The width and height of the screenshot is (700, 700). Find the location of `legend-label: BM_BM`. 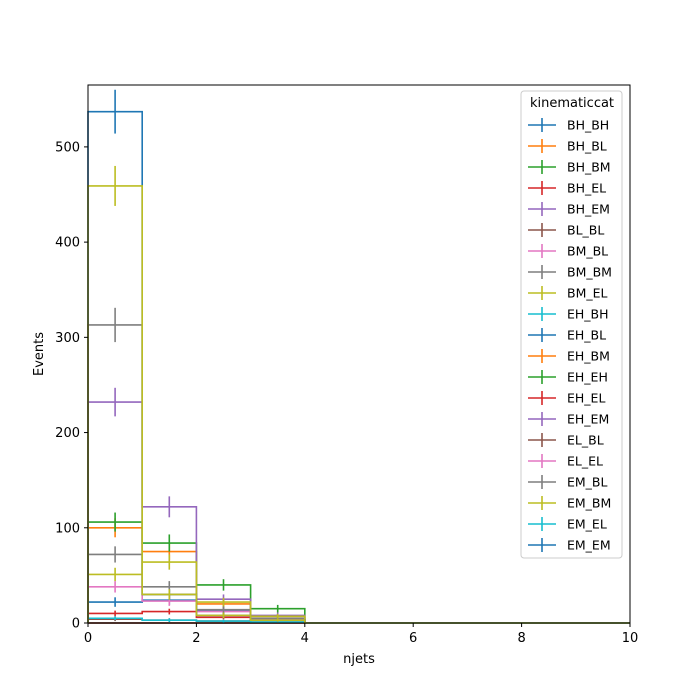

legend-label: BM_BM is located at coordinates (589, 272).